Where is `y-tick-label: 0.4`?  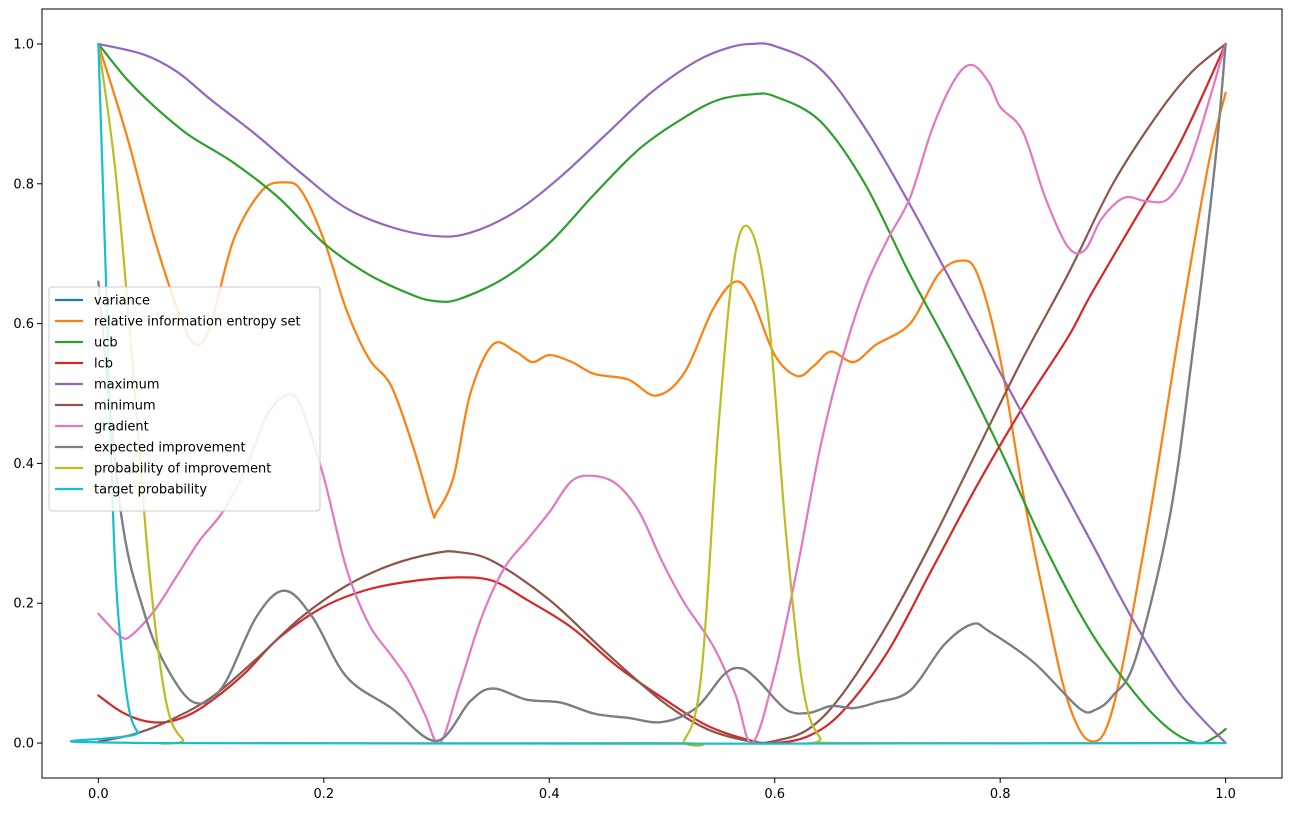 y-tick-label: 0.4 is located at coordinates (23, 464).